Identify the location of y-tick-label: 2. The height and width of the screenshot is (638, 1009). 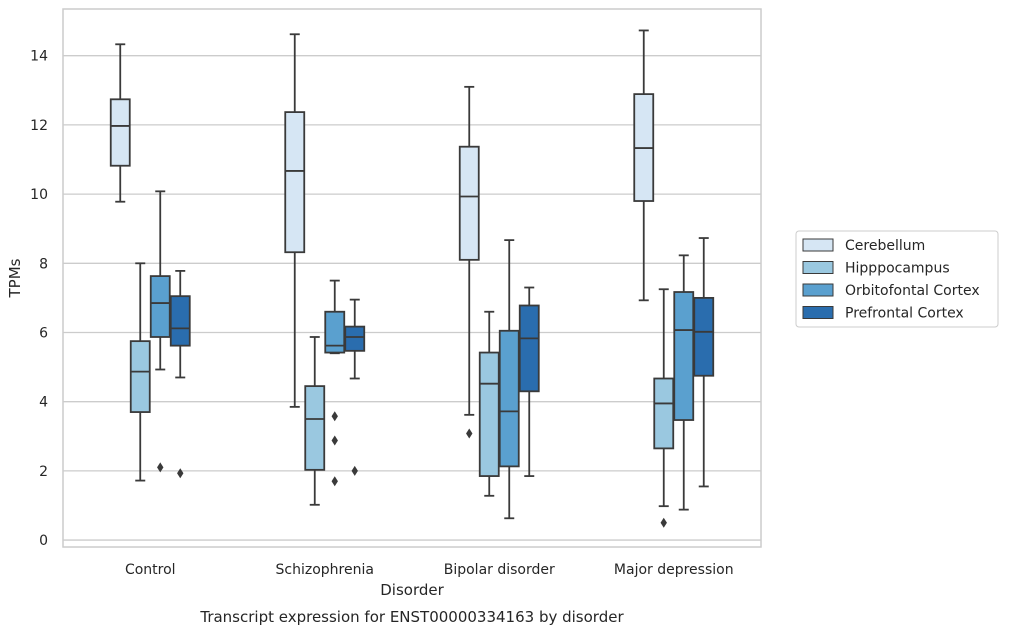
(43, 472).